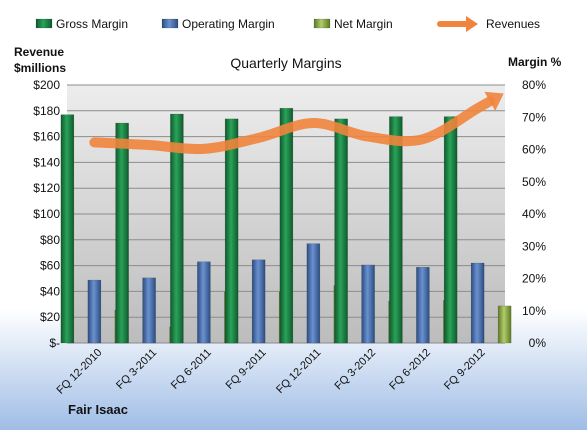 This screenshot has height=430, width=587. I want to click on chart-title: Quarterly Margins, so click(285, 63).